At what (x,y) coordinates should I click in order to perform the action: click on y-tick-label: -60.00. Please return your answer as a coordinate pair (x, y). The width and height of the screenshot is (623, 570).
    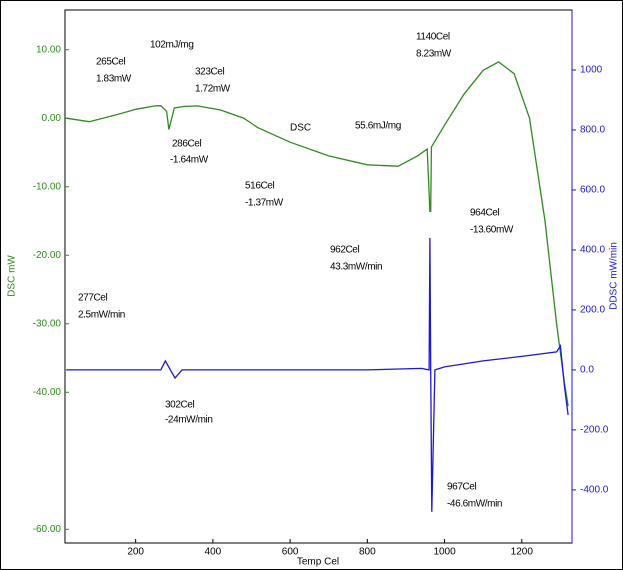
    Looking at the image, I should click on (47, 529).